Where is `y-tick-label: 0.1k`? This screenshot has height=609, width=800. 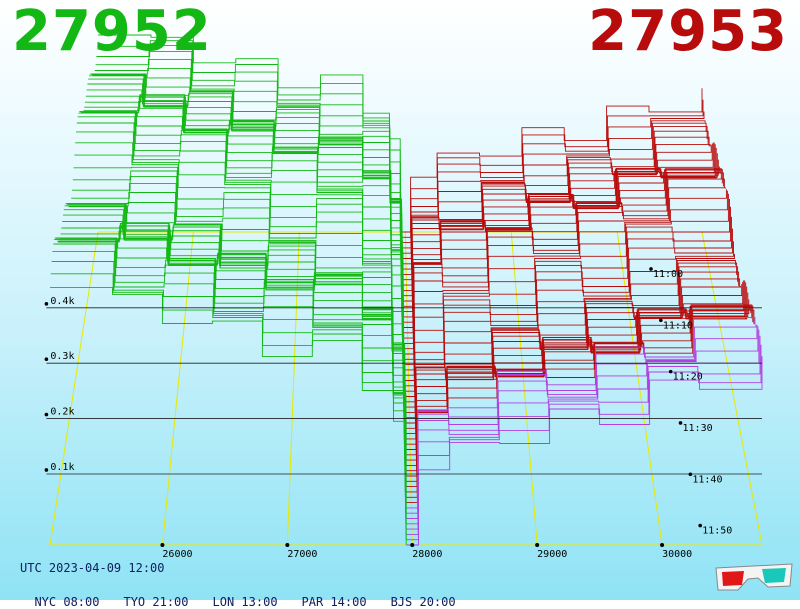 y-tick-label: 0.1k is located at coordinates (62, 467).